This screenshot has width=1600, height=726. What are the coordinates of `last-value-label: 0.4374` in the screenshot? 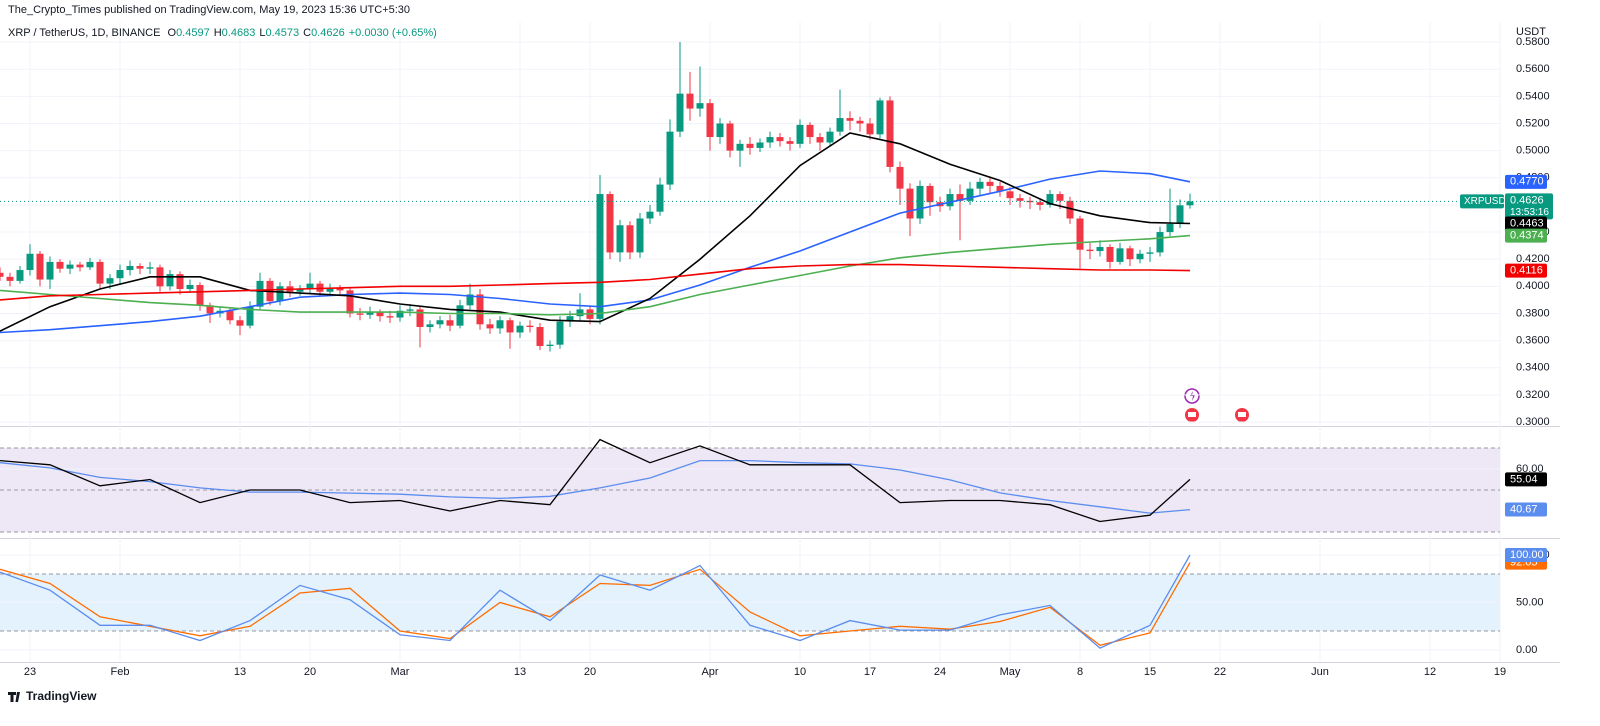 It's located at (1527, 235).